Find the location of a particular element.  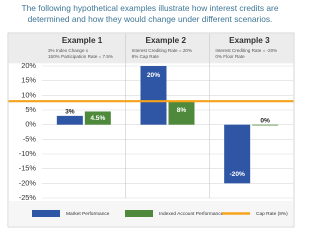

category-description: 8% Cap Rate is located at coordinates (146, 56).